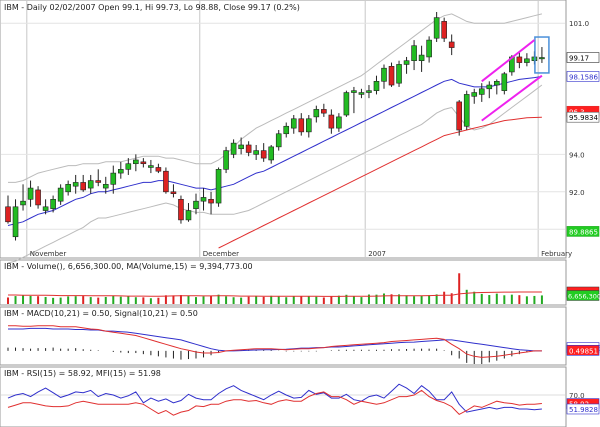 The image size is (600, 427). I want to click on volume-price-box-label: 6,656,300, so click(584, 296).